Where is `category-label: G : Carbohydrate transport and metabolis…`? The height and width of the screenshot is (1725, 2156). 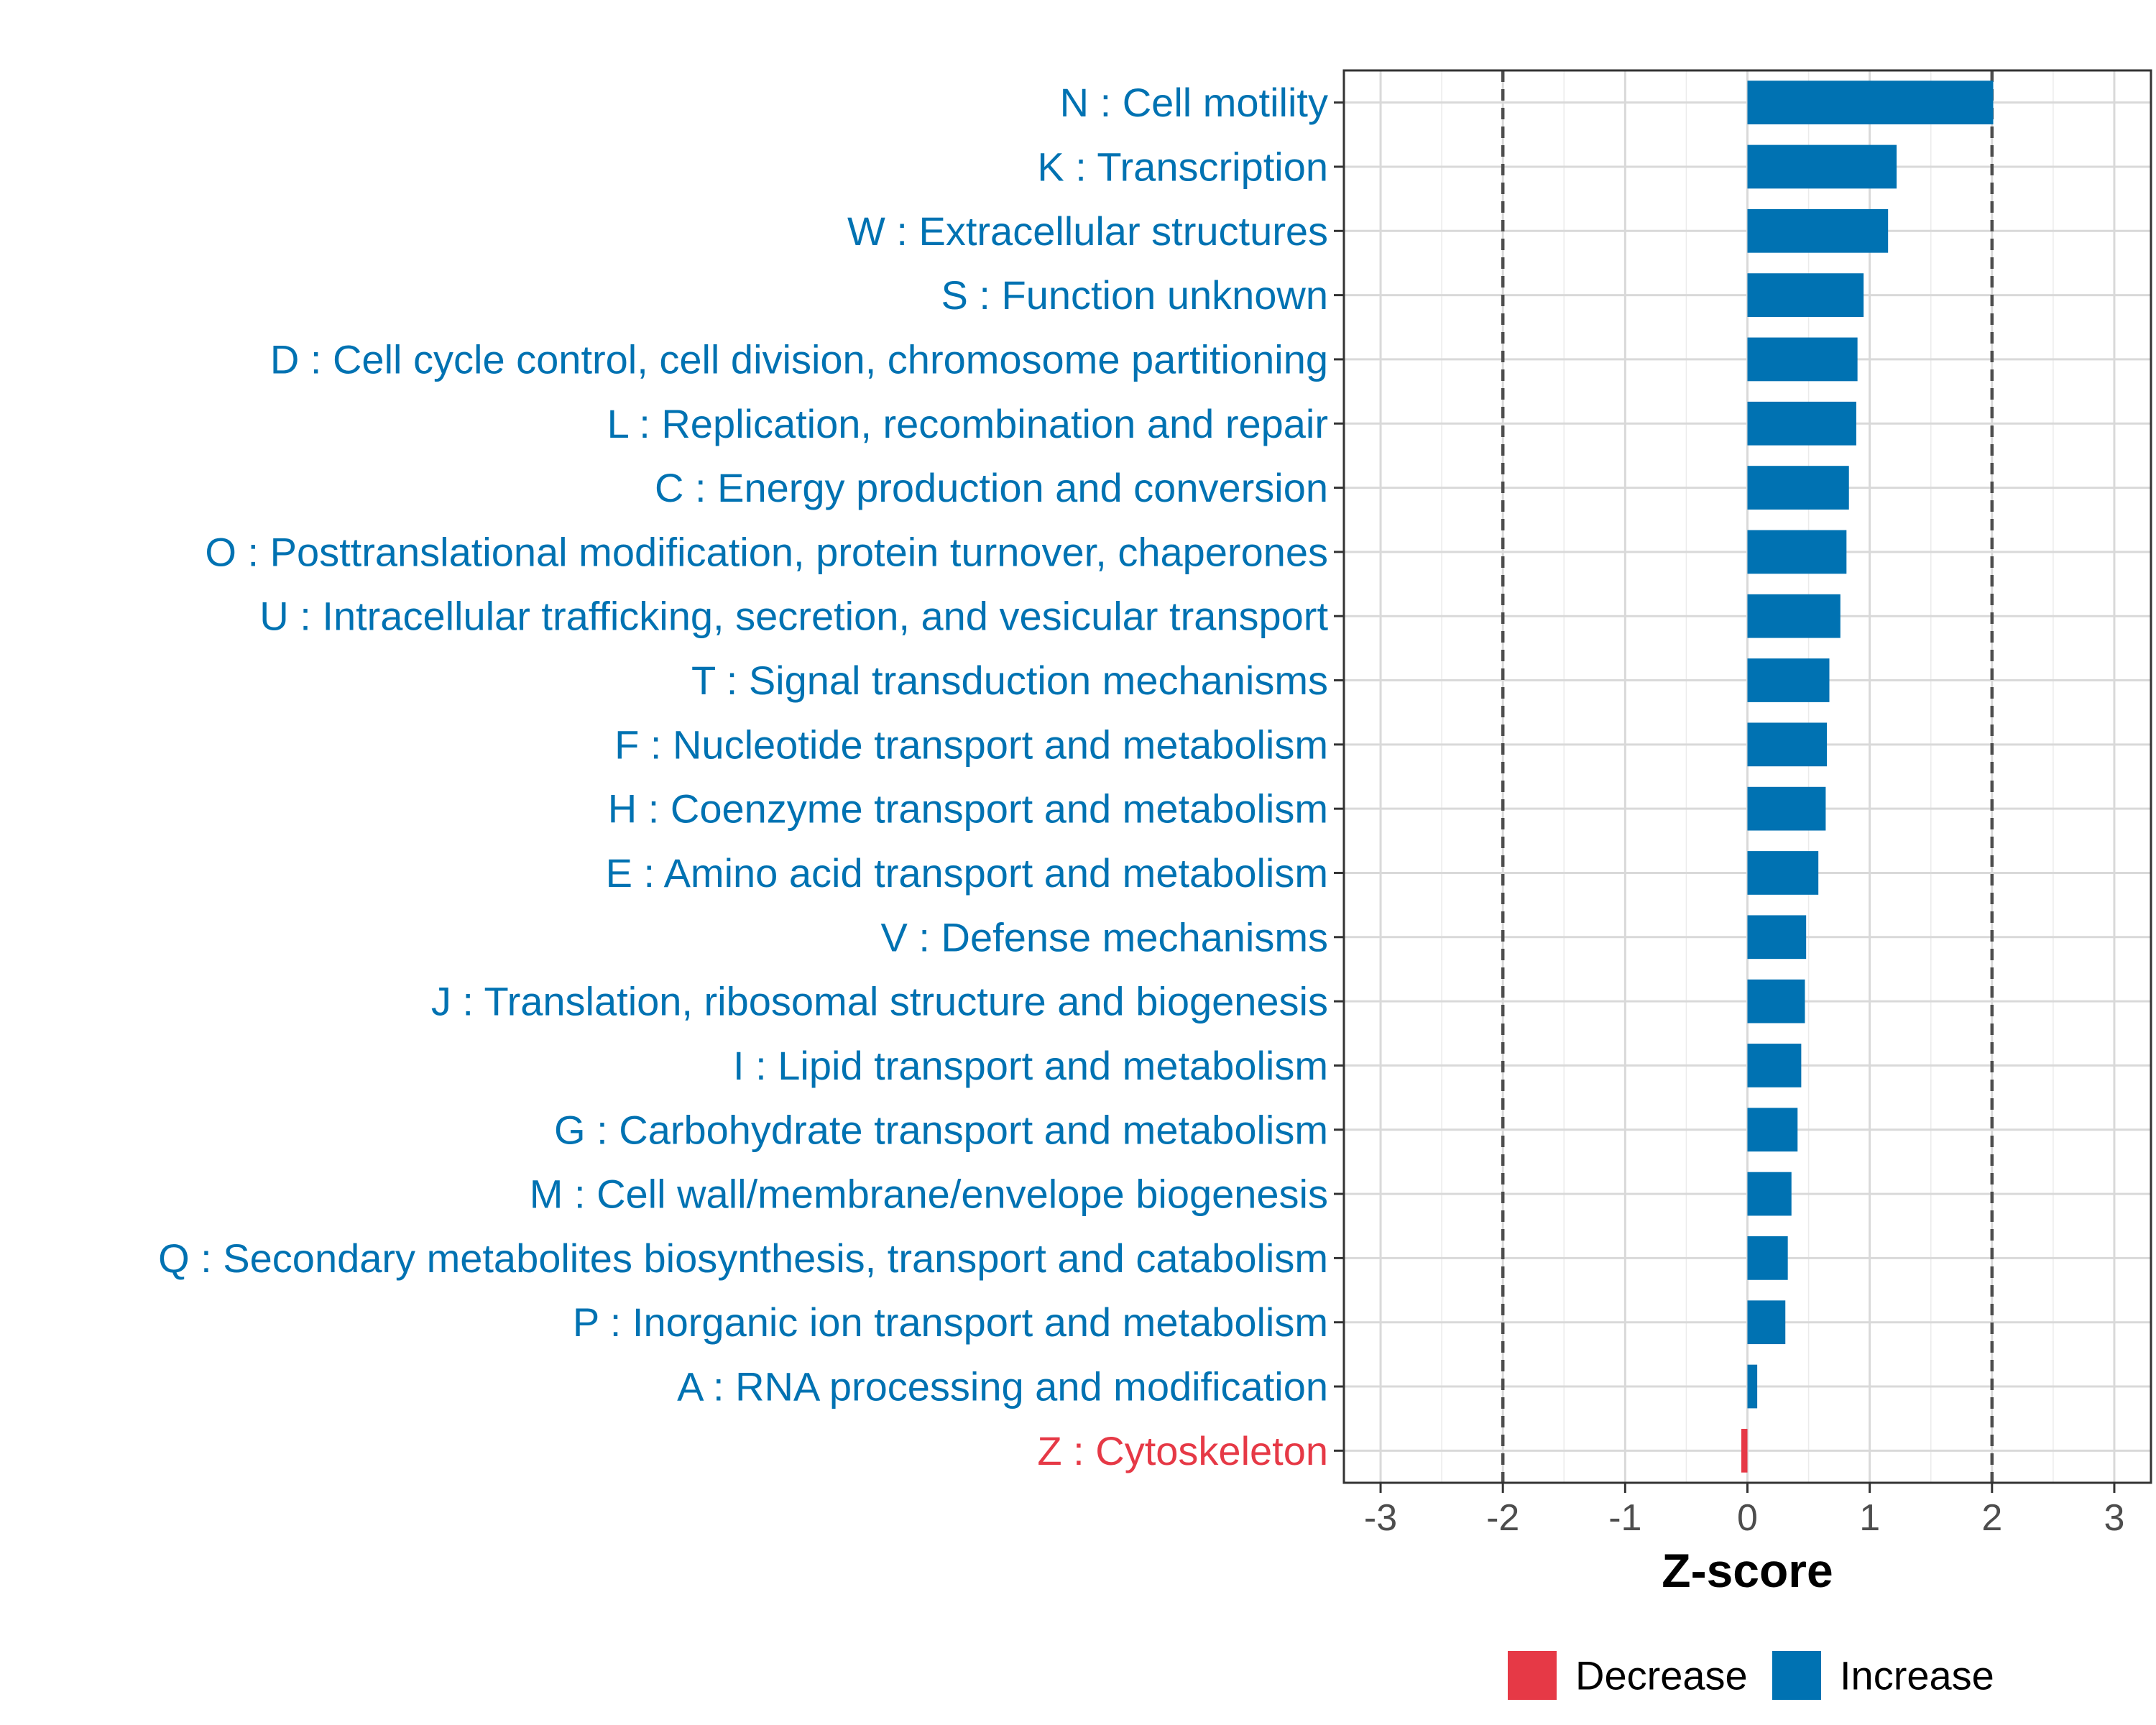
category-label: G : Carbohydrate transport and metabolis… is located at coordinates (941, 1129).